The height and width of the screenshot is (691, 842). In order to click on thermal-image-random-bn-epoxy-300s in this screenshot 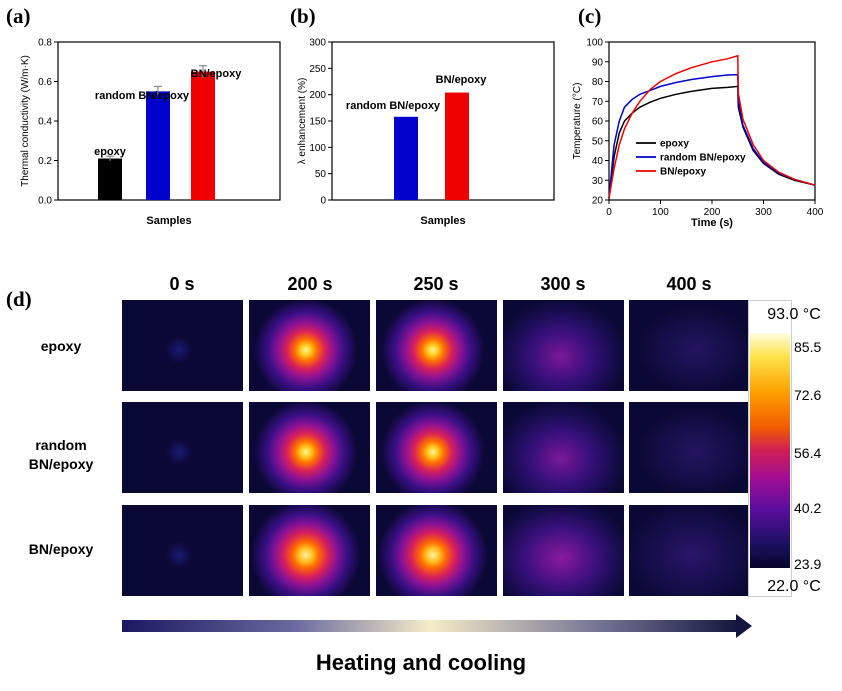, I will do `click(563, 447)`.